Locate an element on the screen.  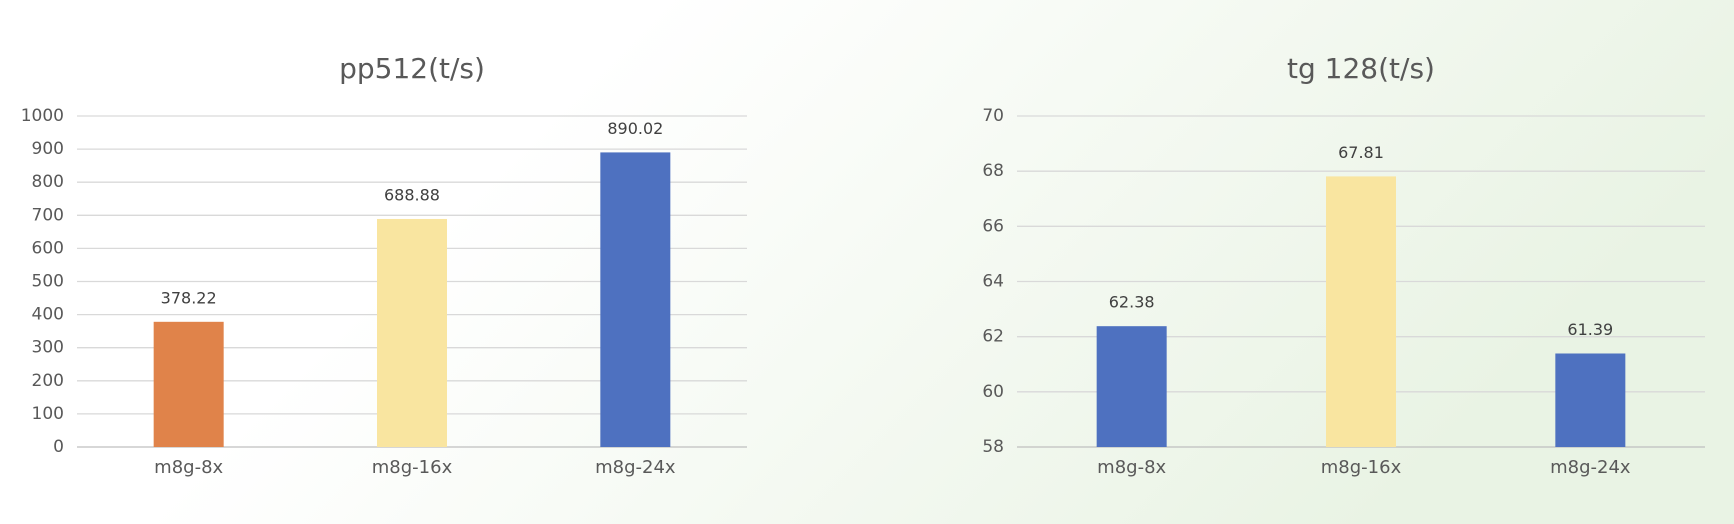
y-tick-label: 64 is located at coordinates (993, 282).